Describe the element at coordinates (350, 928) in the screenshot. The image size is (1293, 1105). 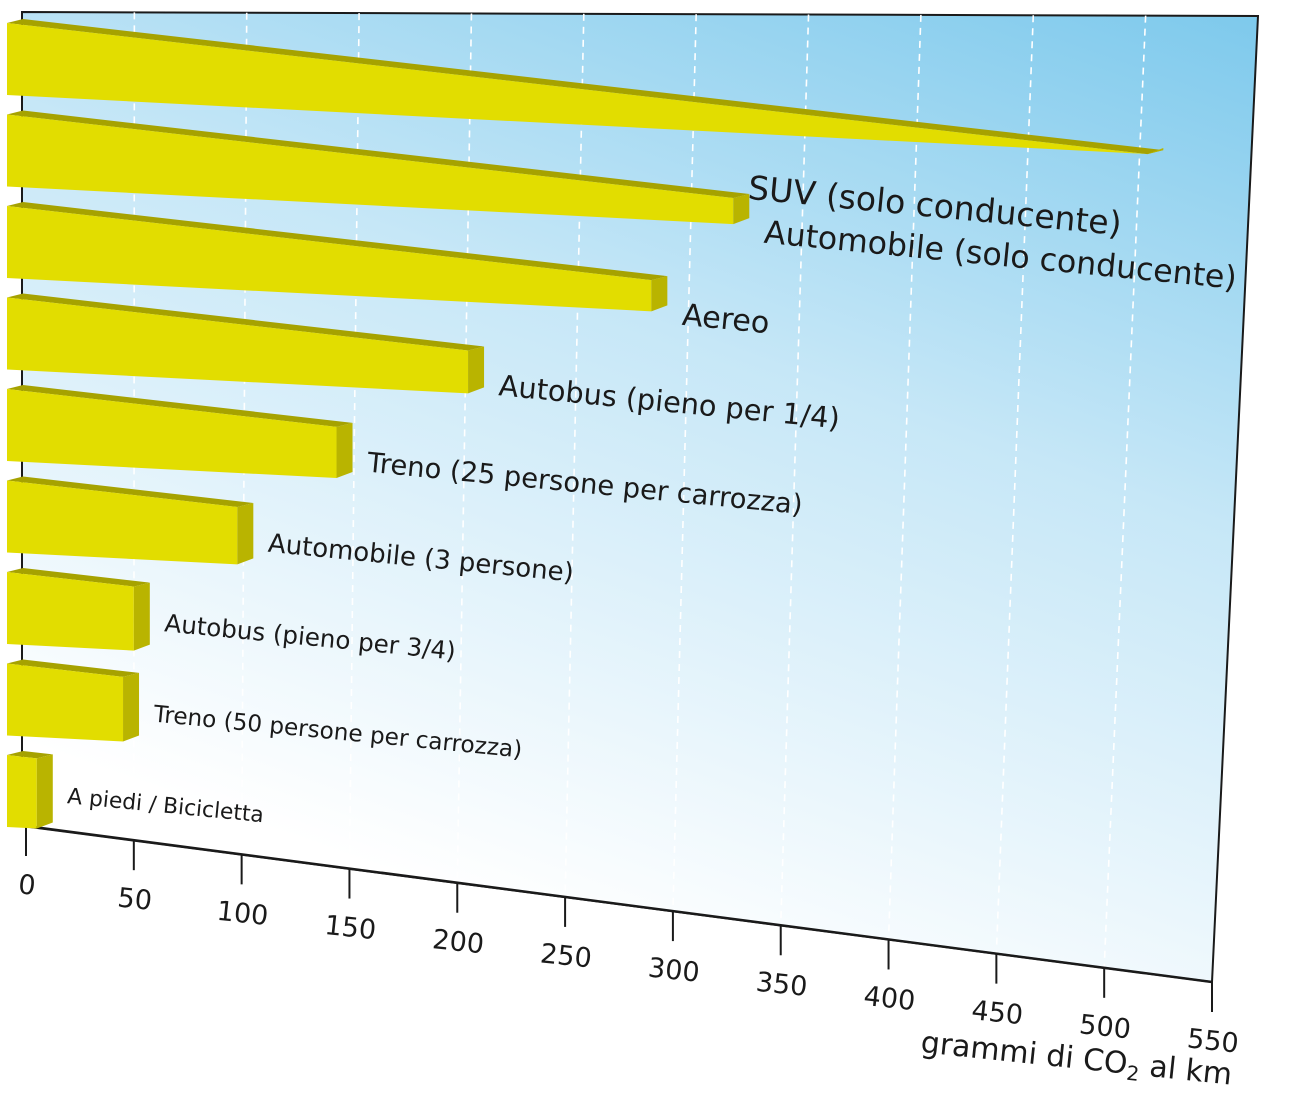
I see `x-tick-label: 150` at that location.